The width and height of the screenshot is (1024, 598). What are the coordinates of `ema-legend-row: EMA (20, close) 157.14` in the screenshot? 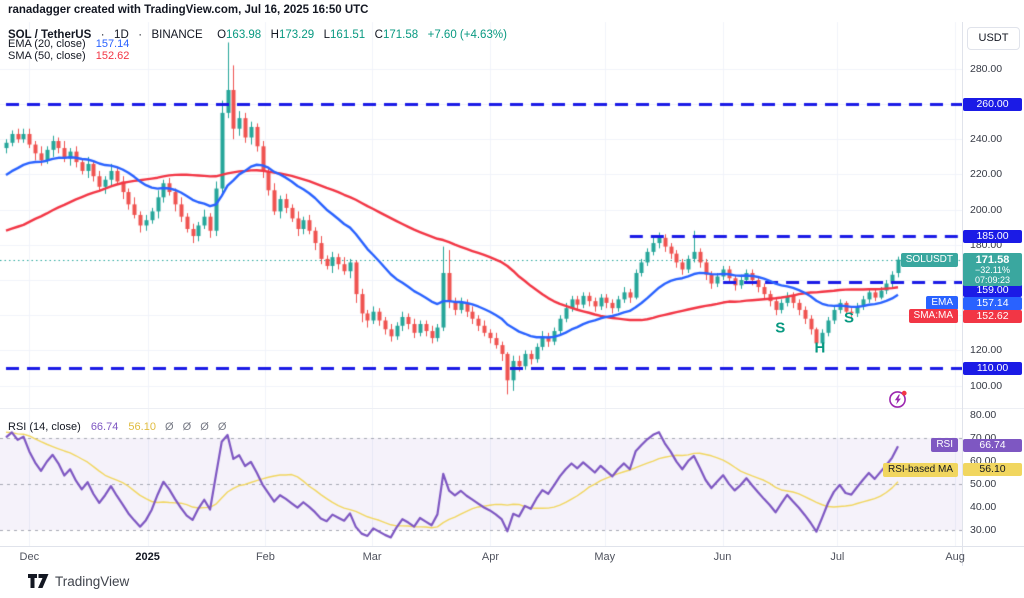 It's located at (68, 44).